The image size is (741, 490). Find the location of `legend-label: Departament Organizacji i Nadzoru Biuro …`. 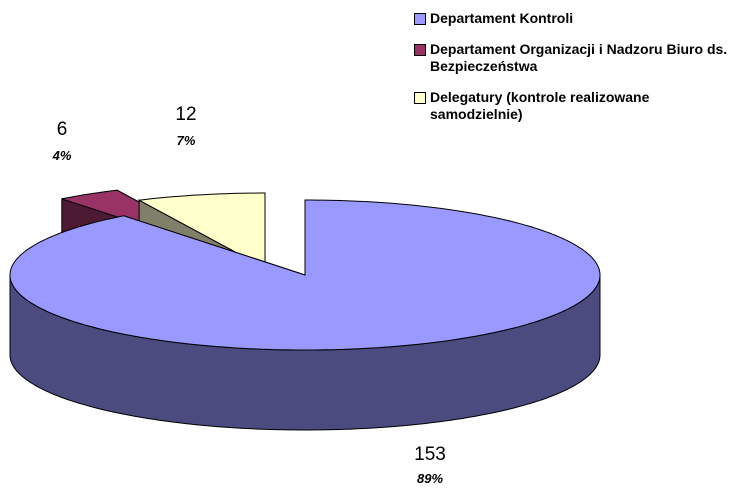

legend-label: Departament Organizacji i Nadzoru Biuro … is located at coordinates (579, 57).